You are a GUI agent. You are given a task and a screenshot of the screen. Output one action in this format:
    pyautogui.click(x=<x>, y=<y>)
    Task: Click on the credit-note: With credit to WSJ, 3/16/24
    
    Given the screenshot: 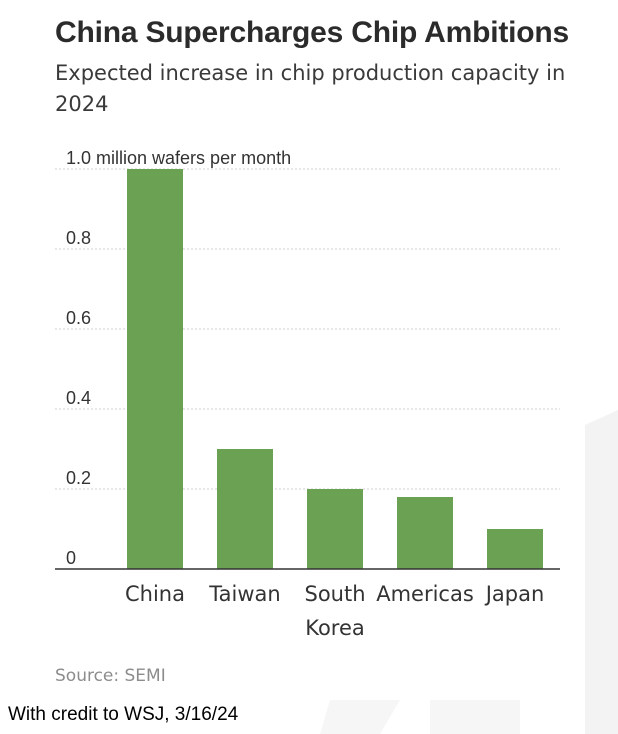 What is the action you would take?
    pyautogui.click(x=123, y=714)
    